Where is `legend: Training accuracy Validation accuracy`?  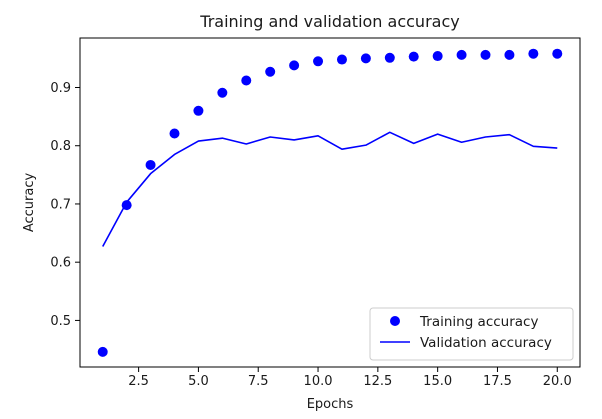
legend: Training accuracy Validation accuracy is located at coordinates (471, 334).